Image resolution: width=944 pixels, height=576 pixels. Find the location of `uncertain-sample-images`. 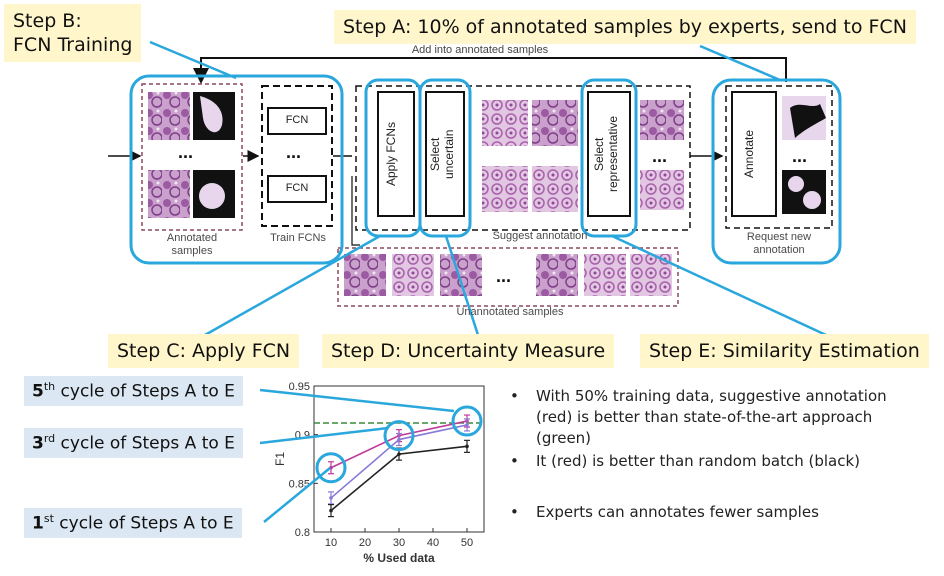

uncertain-sample-images is located at coordinates (530, 156).